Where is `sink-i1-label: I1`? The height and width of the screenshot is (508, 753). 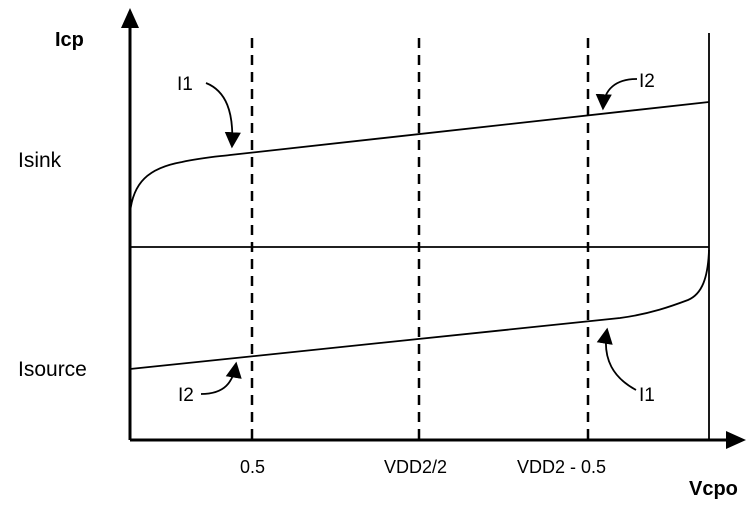 sink-i1-label: I1 is located at coordinates (185, 84).